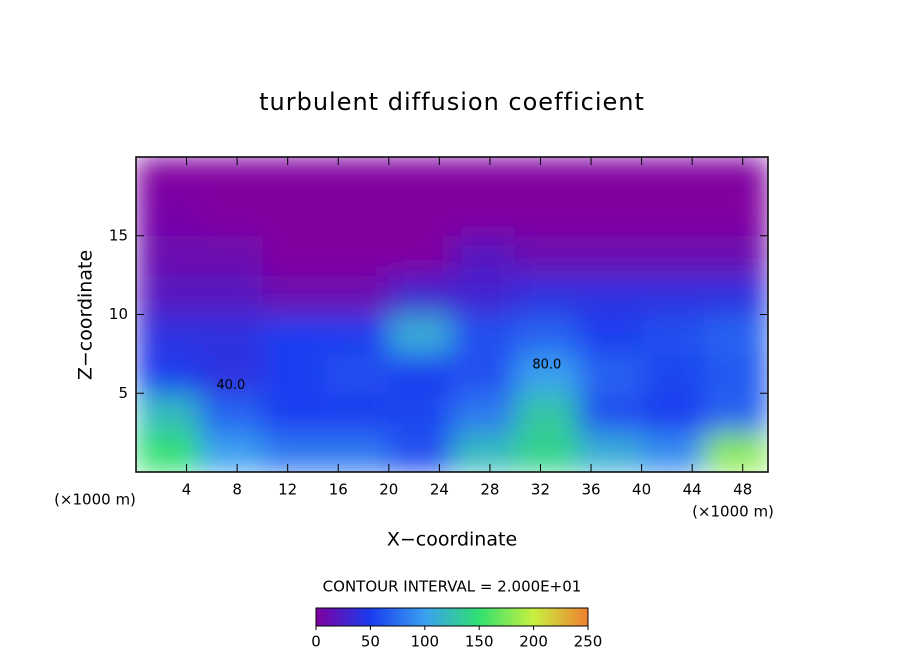  Describe the element at coordinates (692, 490) in the screenshot. I see `x-tick-label: 44` at that location.